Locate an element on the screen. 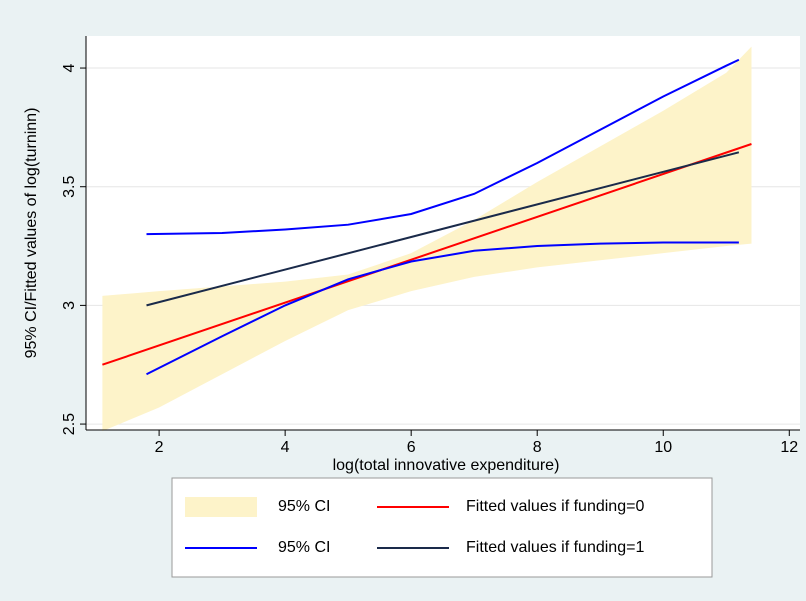 This screenshot has height=601, width=806. y-axis-title: 95% CI/Fitted values of log(turninn) is located at coordinates (31, 233).